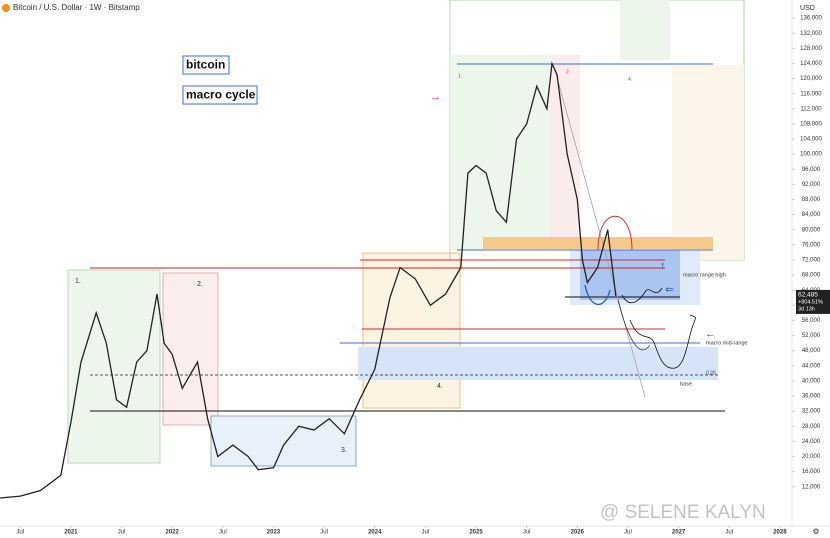 The image size is (830, 538). I want to click on y-tick-label: 108,000, so click(811, 125).